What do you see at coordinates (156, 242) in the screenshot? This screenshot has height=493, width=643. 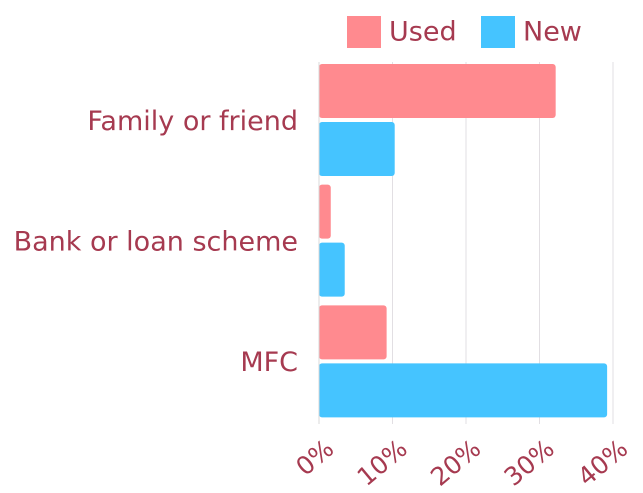 I see `y-tick-label: Bank or loan scheme` at bounding box center [156, 242].